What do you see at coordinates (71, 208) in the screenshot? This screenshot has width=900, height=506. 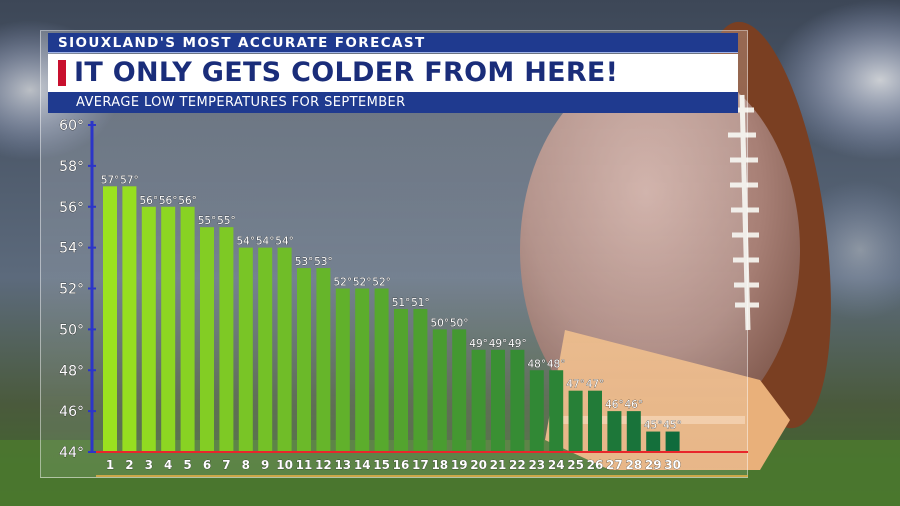 I see `y-tick-label: 56°` at bounding box center [71, 208].